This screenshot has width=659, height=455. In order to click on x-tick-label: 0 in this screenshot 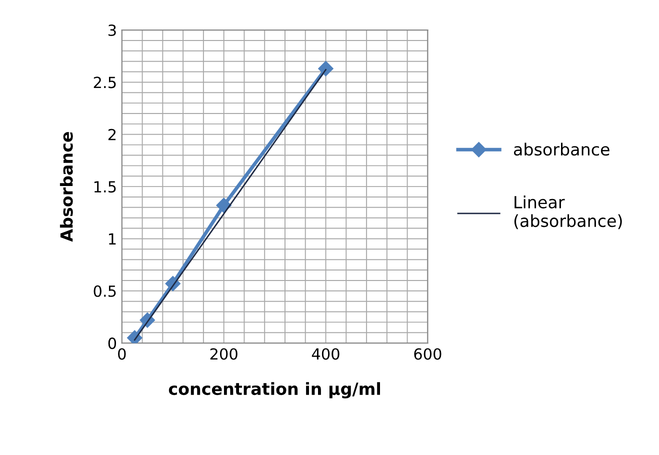, I will do `click(122, 354)`.